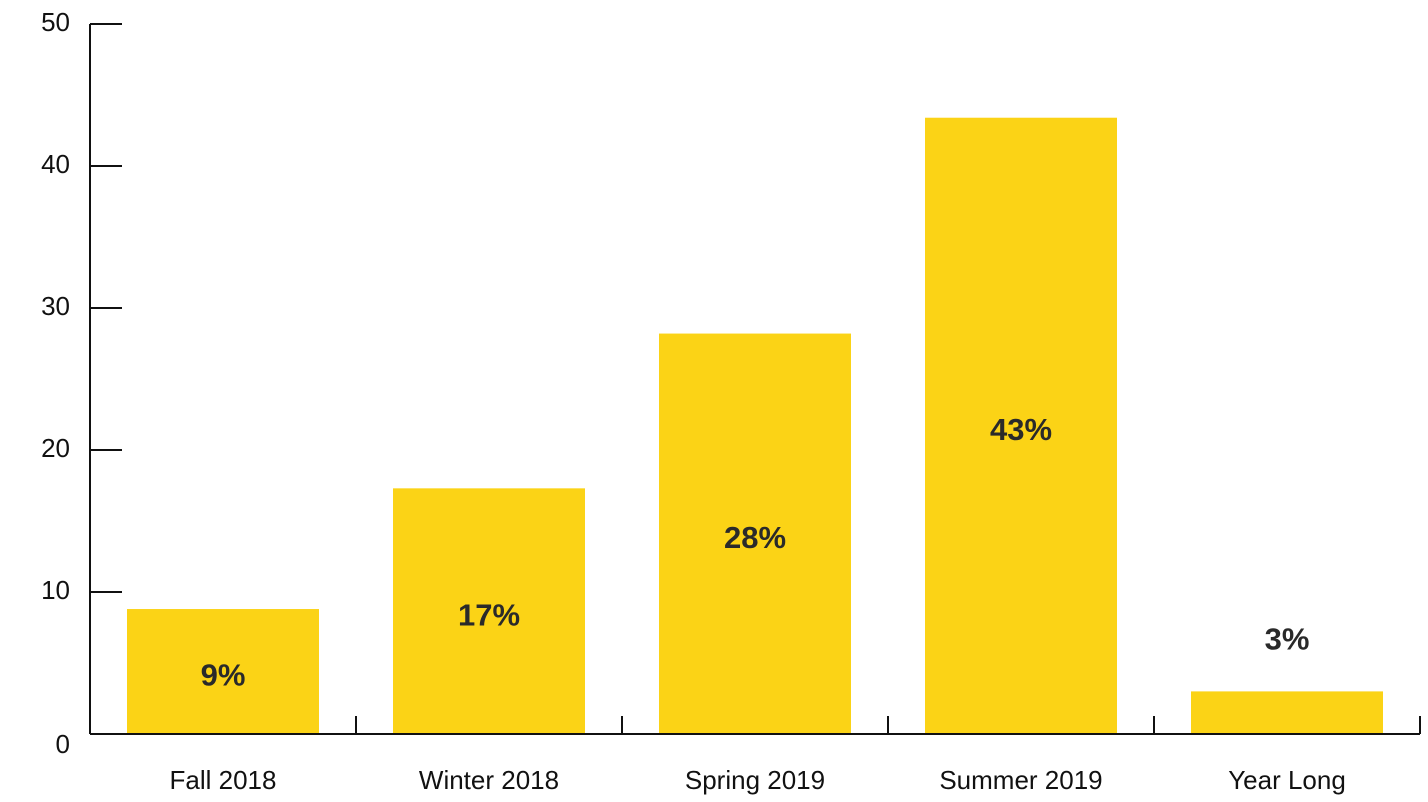 This screenshot has height=802, width=1428. What do you see at coordinates (489, 614) in the screenshot?
I see `value-label: 17%` at bounding box center [489, 614].